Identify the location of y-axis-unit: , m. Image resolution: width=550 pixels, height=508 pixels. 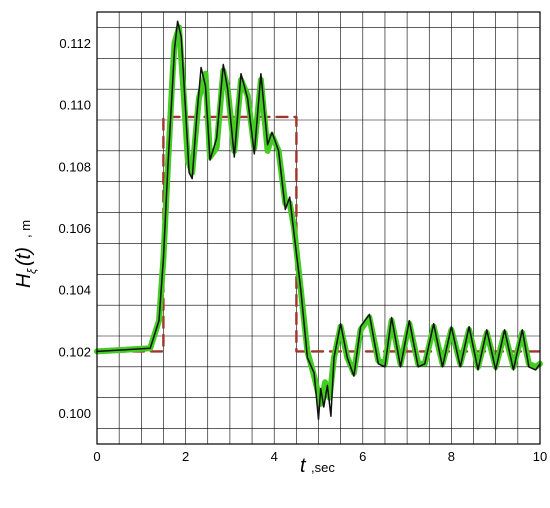
(25, 229).